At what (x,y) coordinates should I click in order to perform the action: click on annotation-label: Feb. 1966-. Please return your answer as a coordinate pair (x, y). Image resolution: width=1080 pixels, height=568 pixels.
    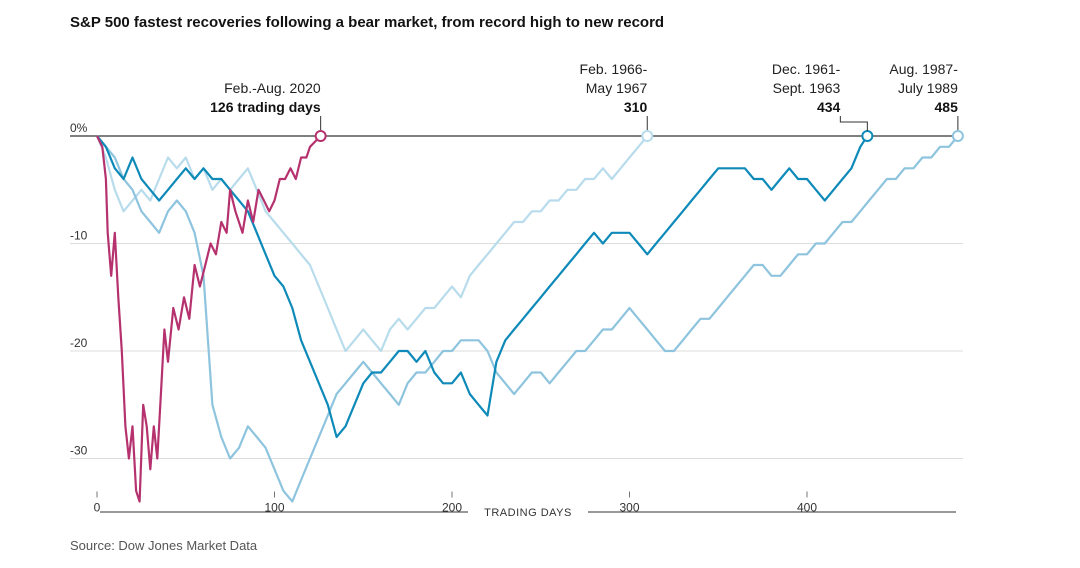
    Looking at the image, I should click on (614, 69).